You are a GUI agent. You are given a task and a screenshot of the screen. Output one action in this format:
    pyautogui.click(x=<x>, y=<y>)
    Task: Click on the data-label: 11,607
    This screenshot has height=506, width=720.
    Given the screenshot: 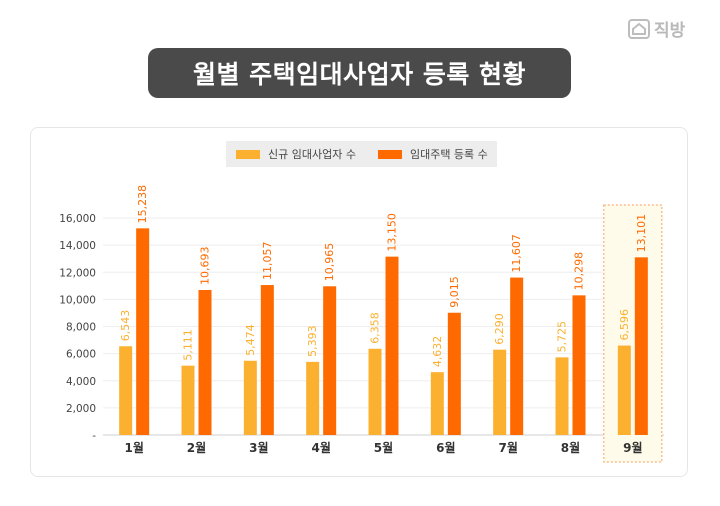 What is the action you would take?
    pyautogui.click(x=516, y=253)
    